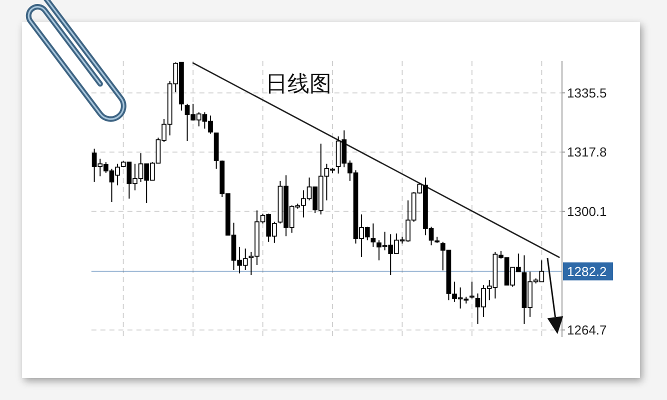  Describe the element at coordinates (298, 83) in the screenshot. I see `text: 日线图` at that location.